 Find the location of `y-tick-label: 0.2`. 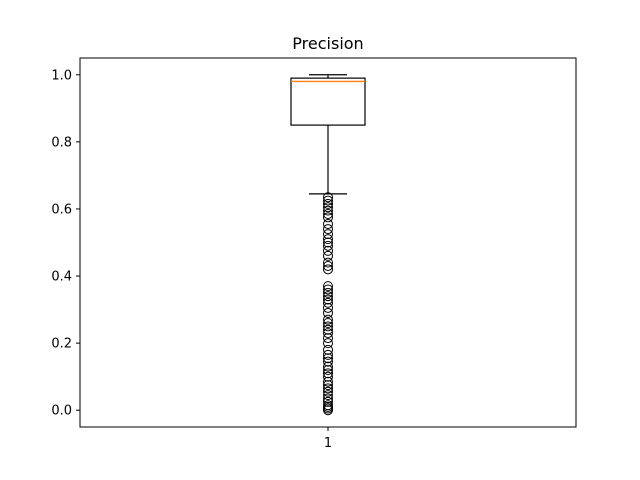

y-tick-label: 0.2 is located at coordinates (61, 344).